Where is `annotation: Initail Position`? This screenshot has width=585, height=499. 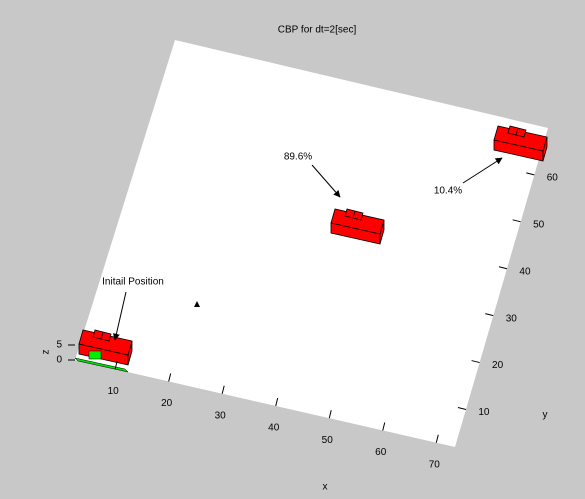
annotation: Initail Position is located at coordinates (133, 282).